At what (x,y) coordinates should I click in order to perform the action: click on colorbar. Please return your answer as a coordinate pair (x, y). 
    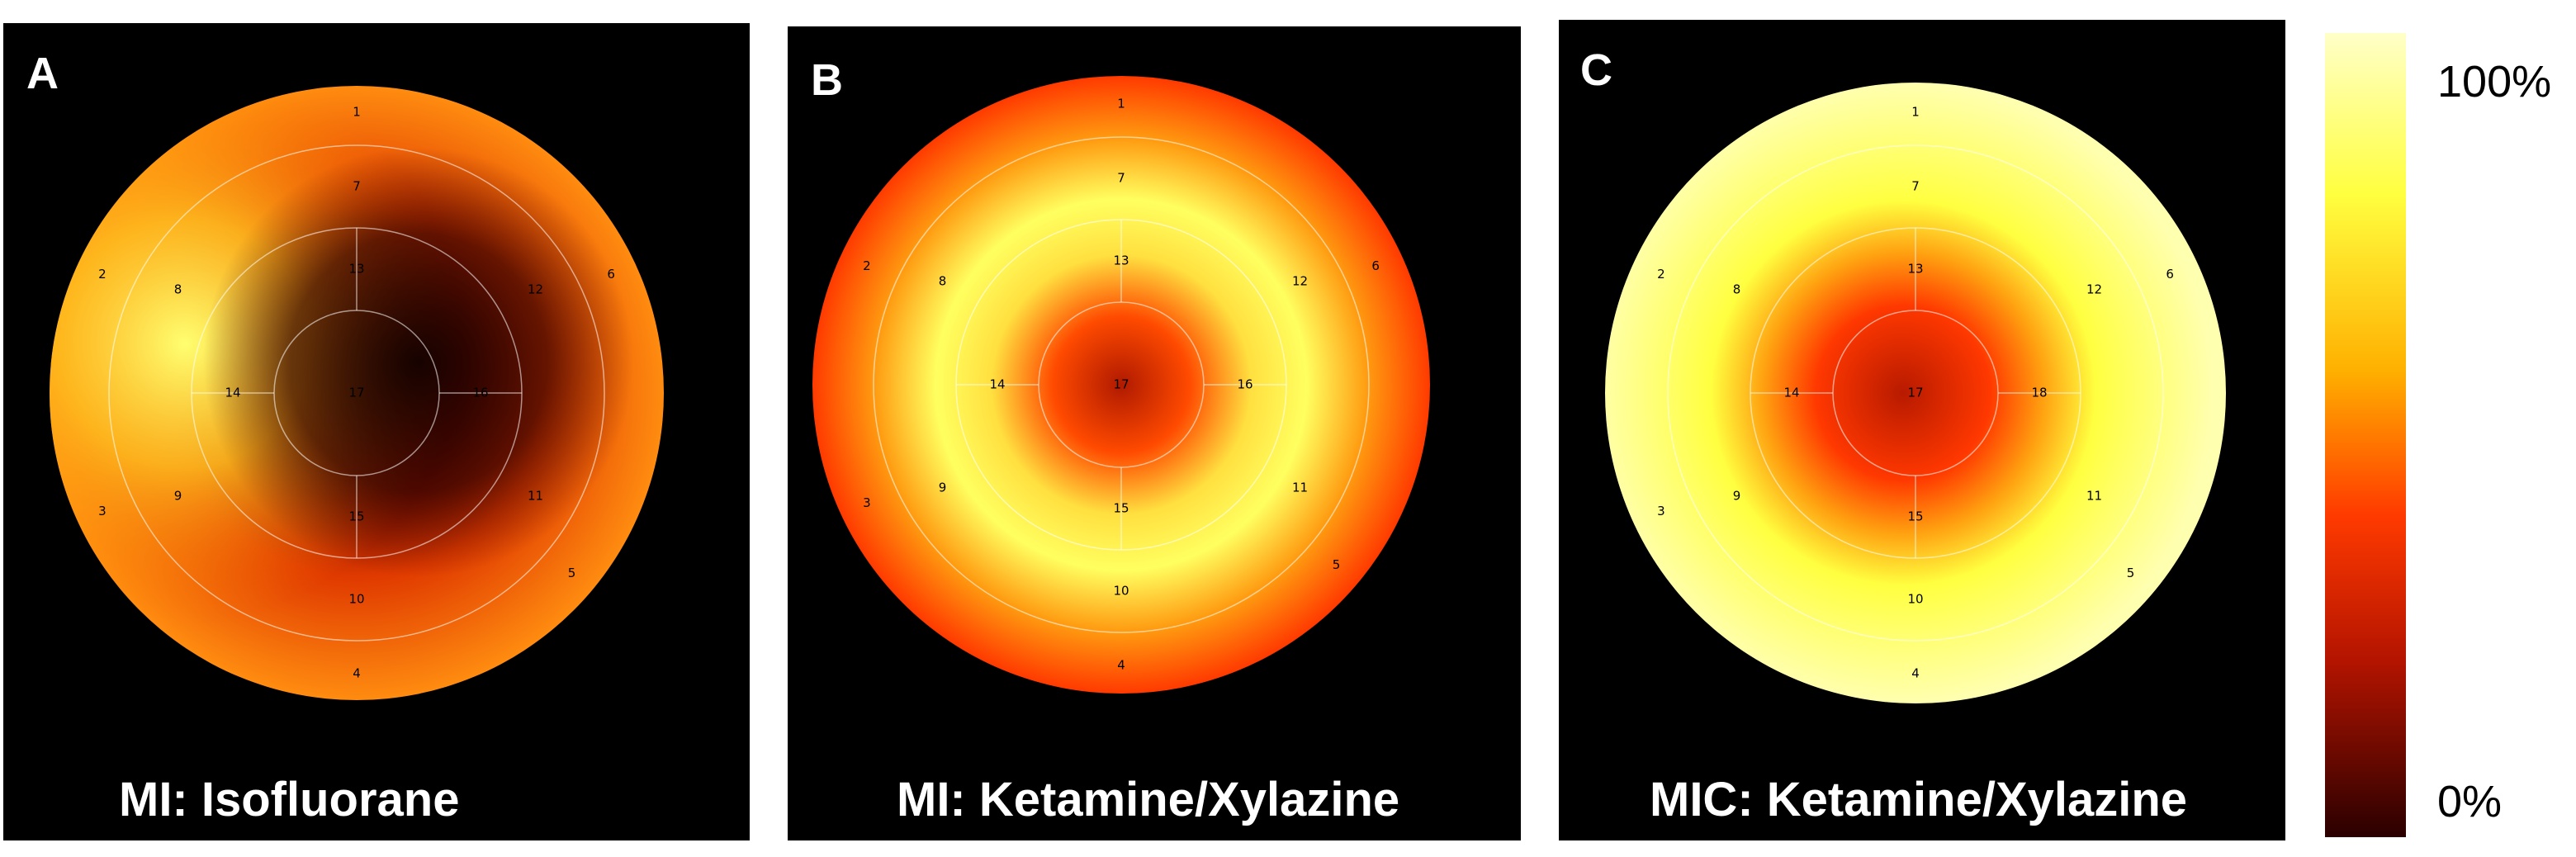
    Looking at the image, I should click on (2365, 435).